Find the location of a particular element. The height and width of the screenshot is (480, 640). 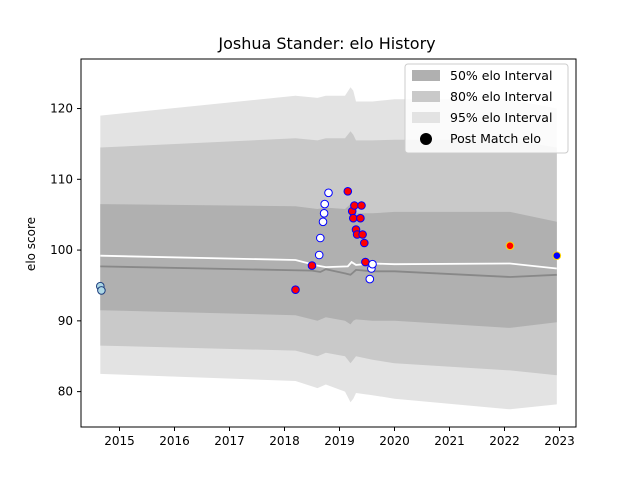

legend-swatch-50-interval is located at coordinates (426, 75).